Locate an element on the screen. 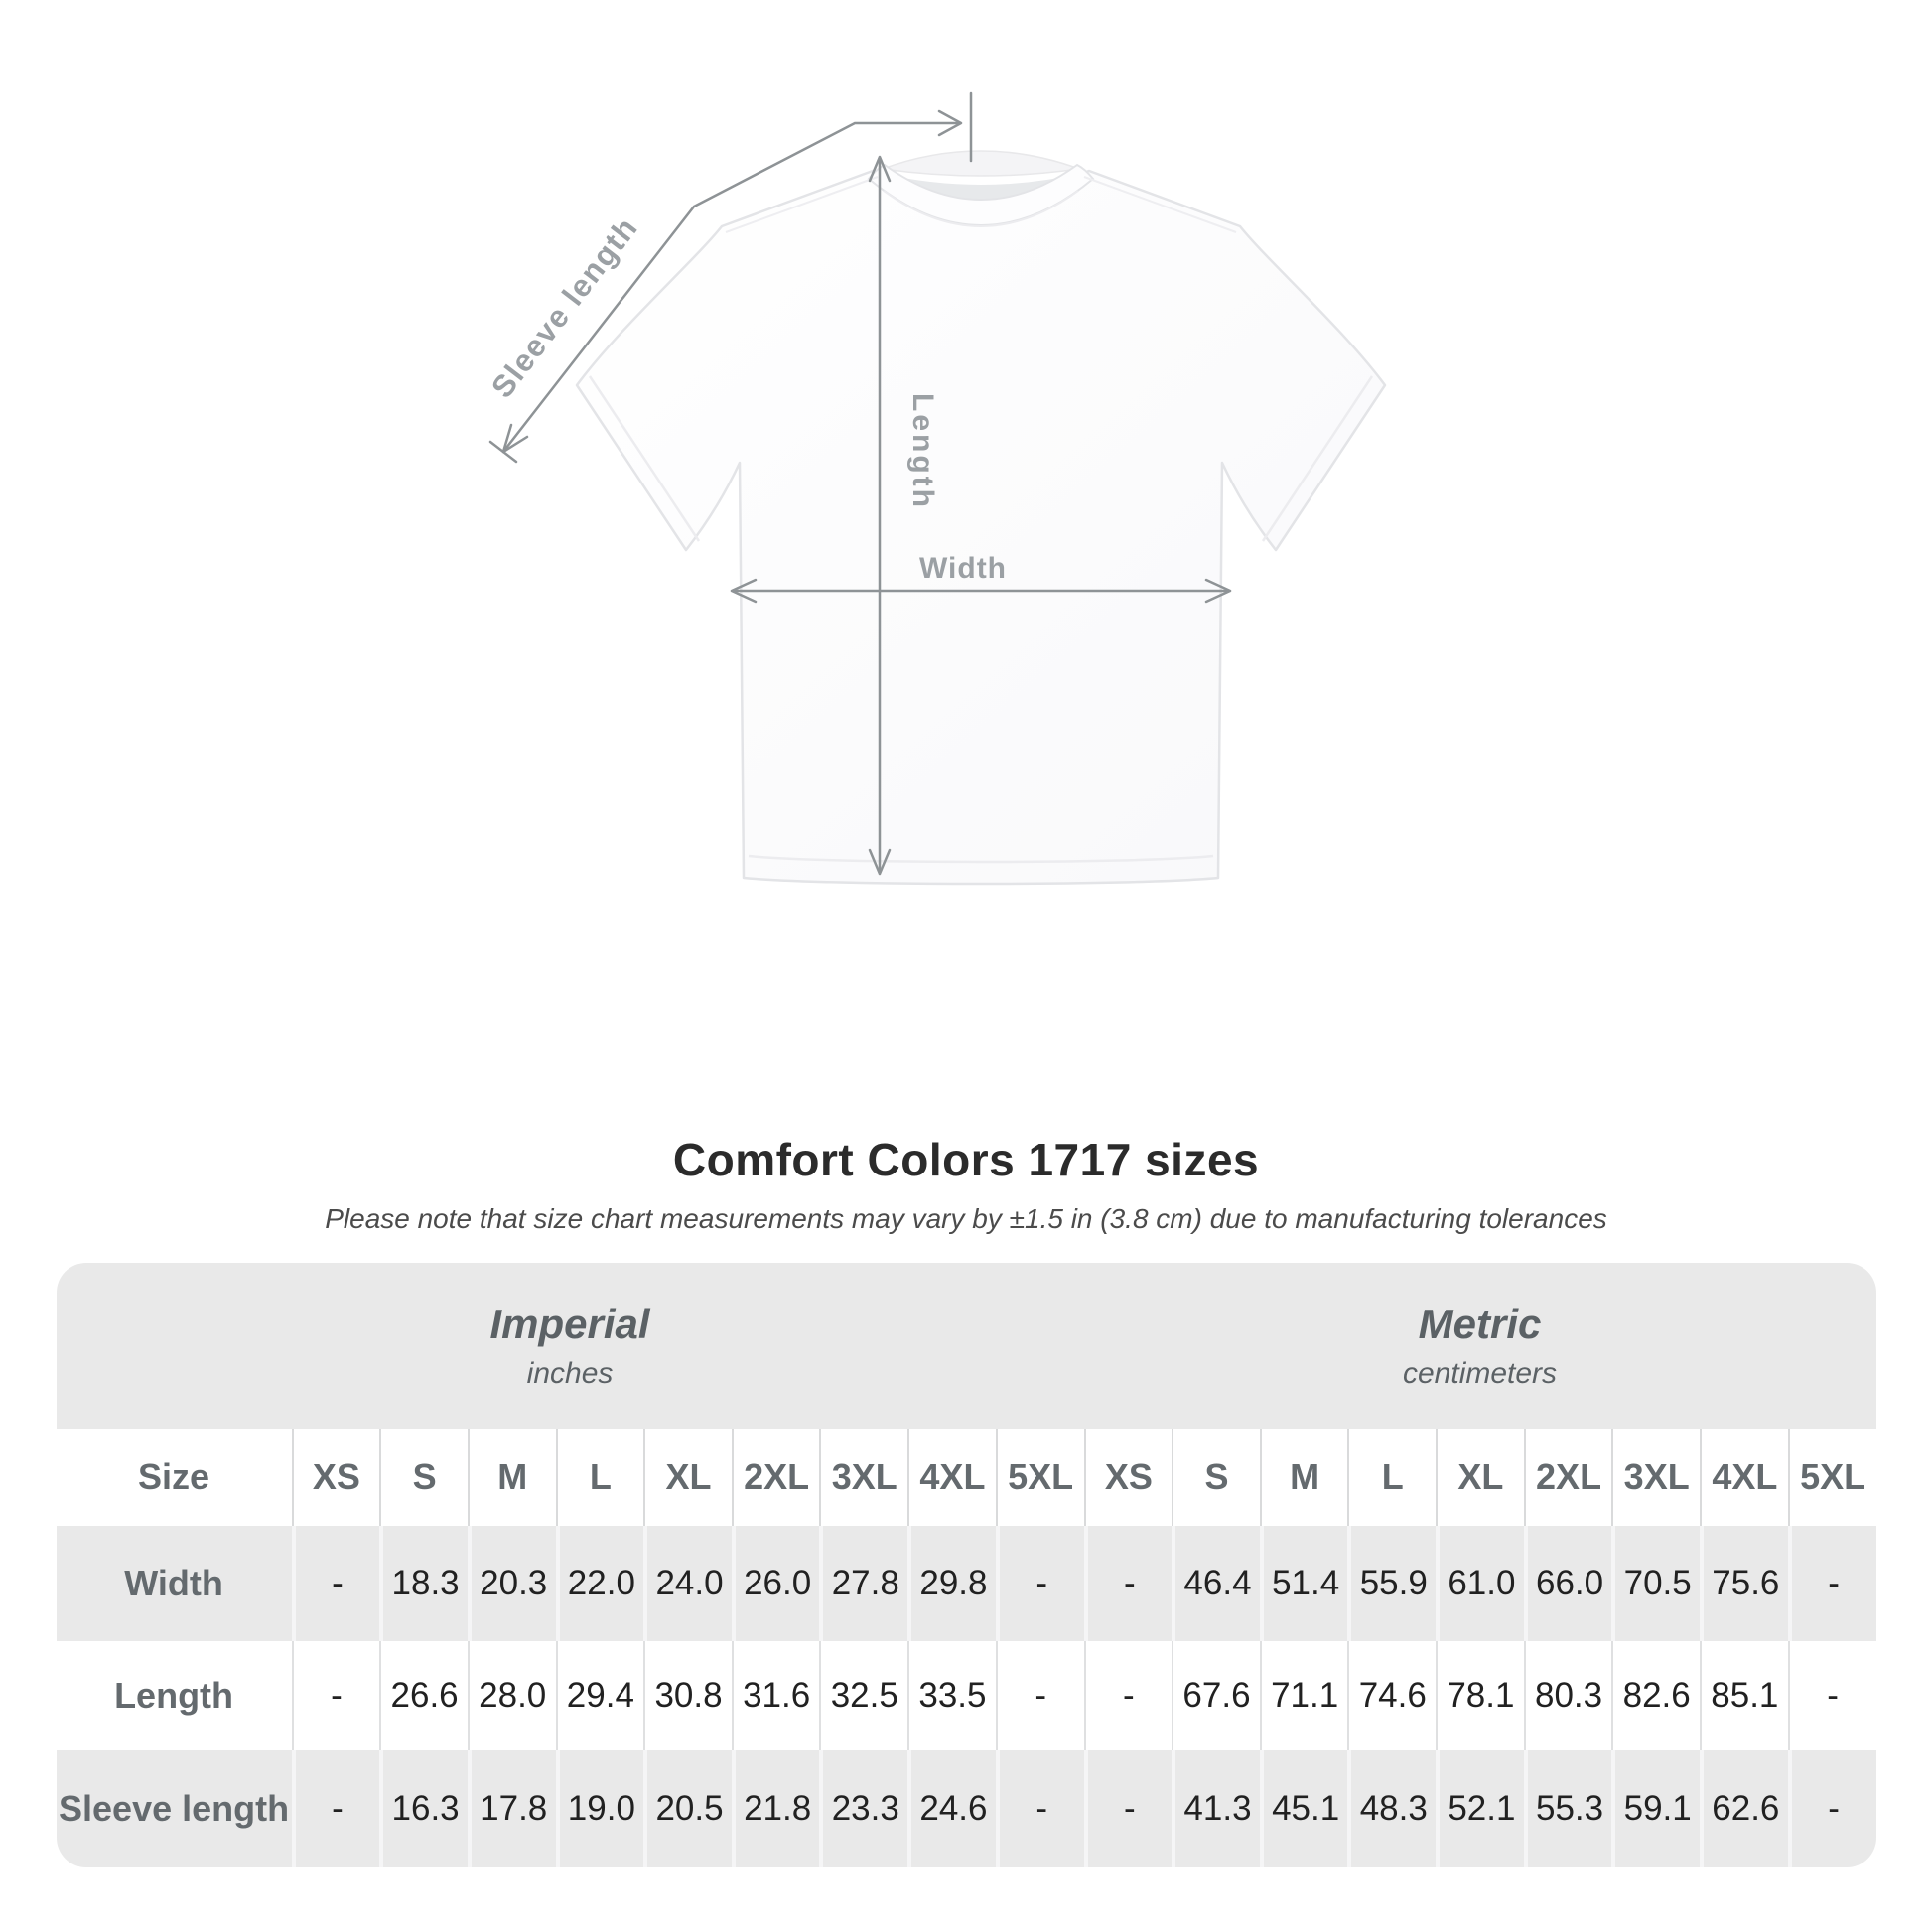 Image resolution: width=1932 pixels, height=1932 pixels. value-width-imperial-3xl: 27.8 is located at coordinates (864, 1584).